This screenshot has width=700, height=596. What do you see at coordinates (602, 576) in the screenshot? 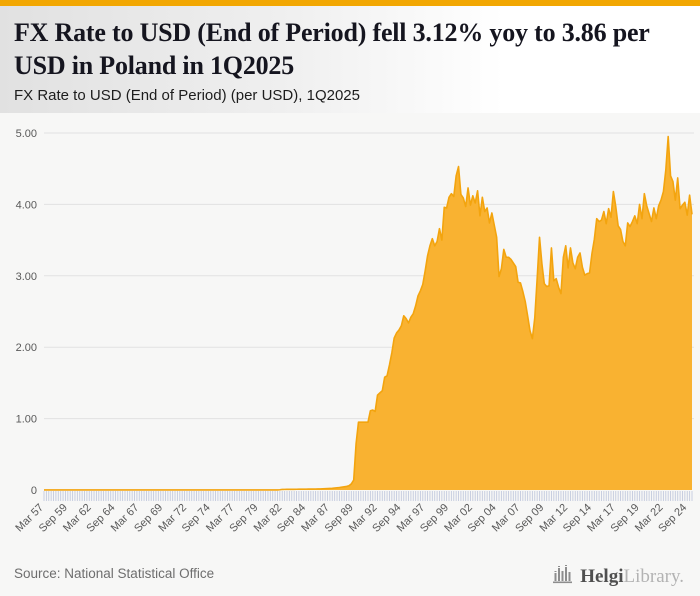
I see `logo-text-primary: Helgi` at bounding box center [602, 576].